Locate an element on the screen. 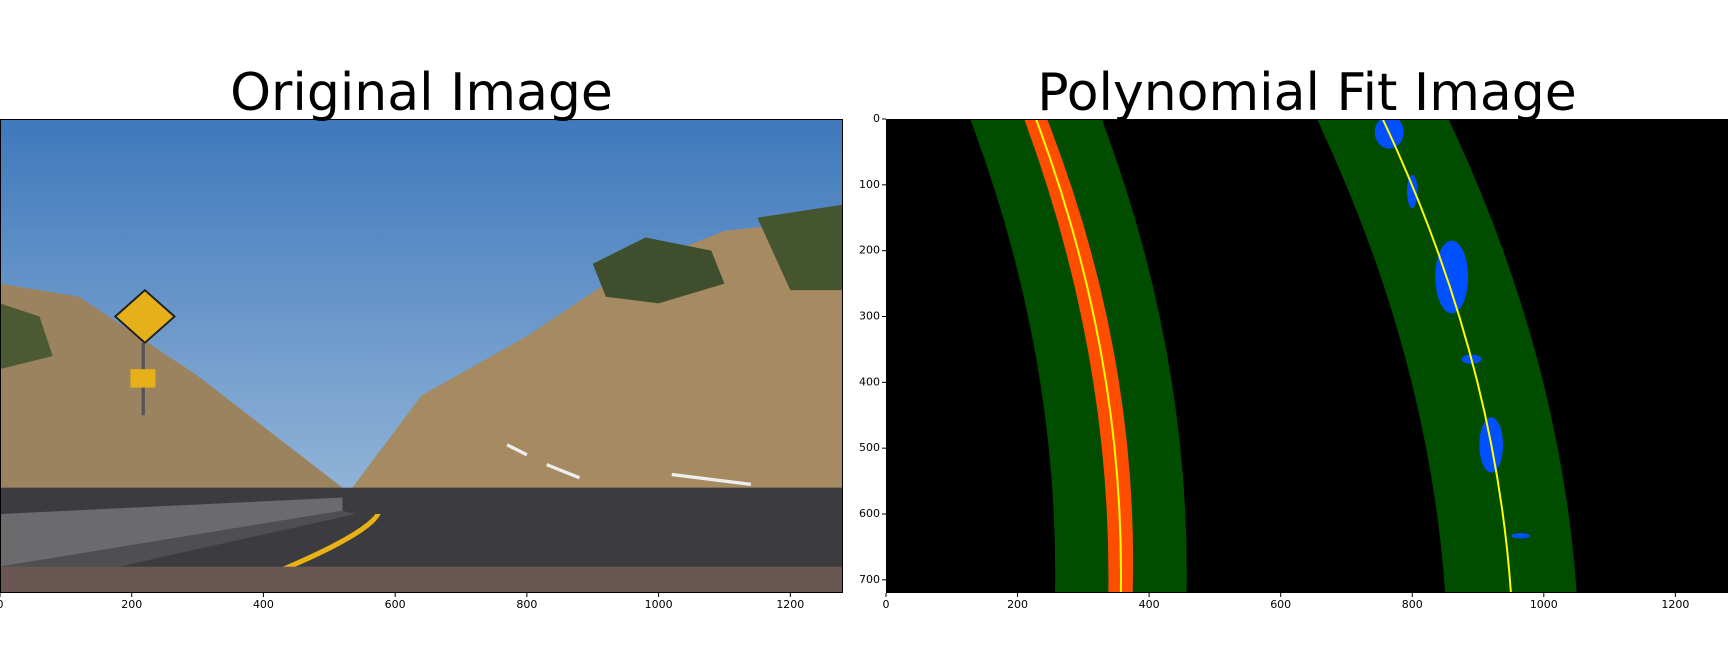  y-tick-label: 400 is located at coordinates (869, 381).